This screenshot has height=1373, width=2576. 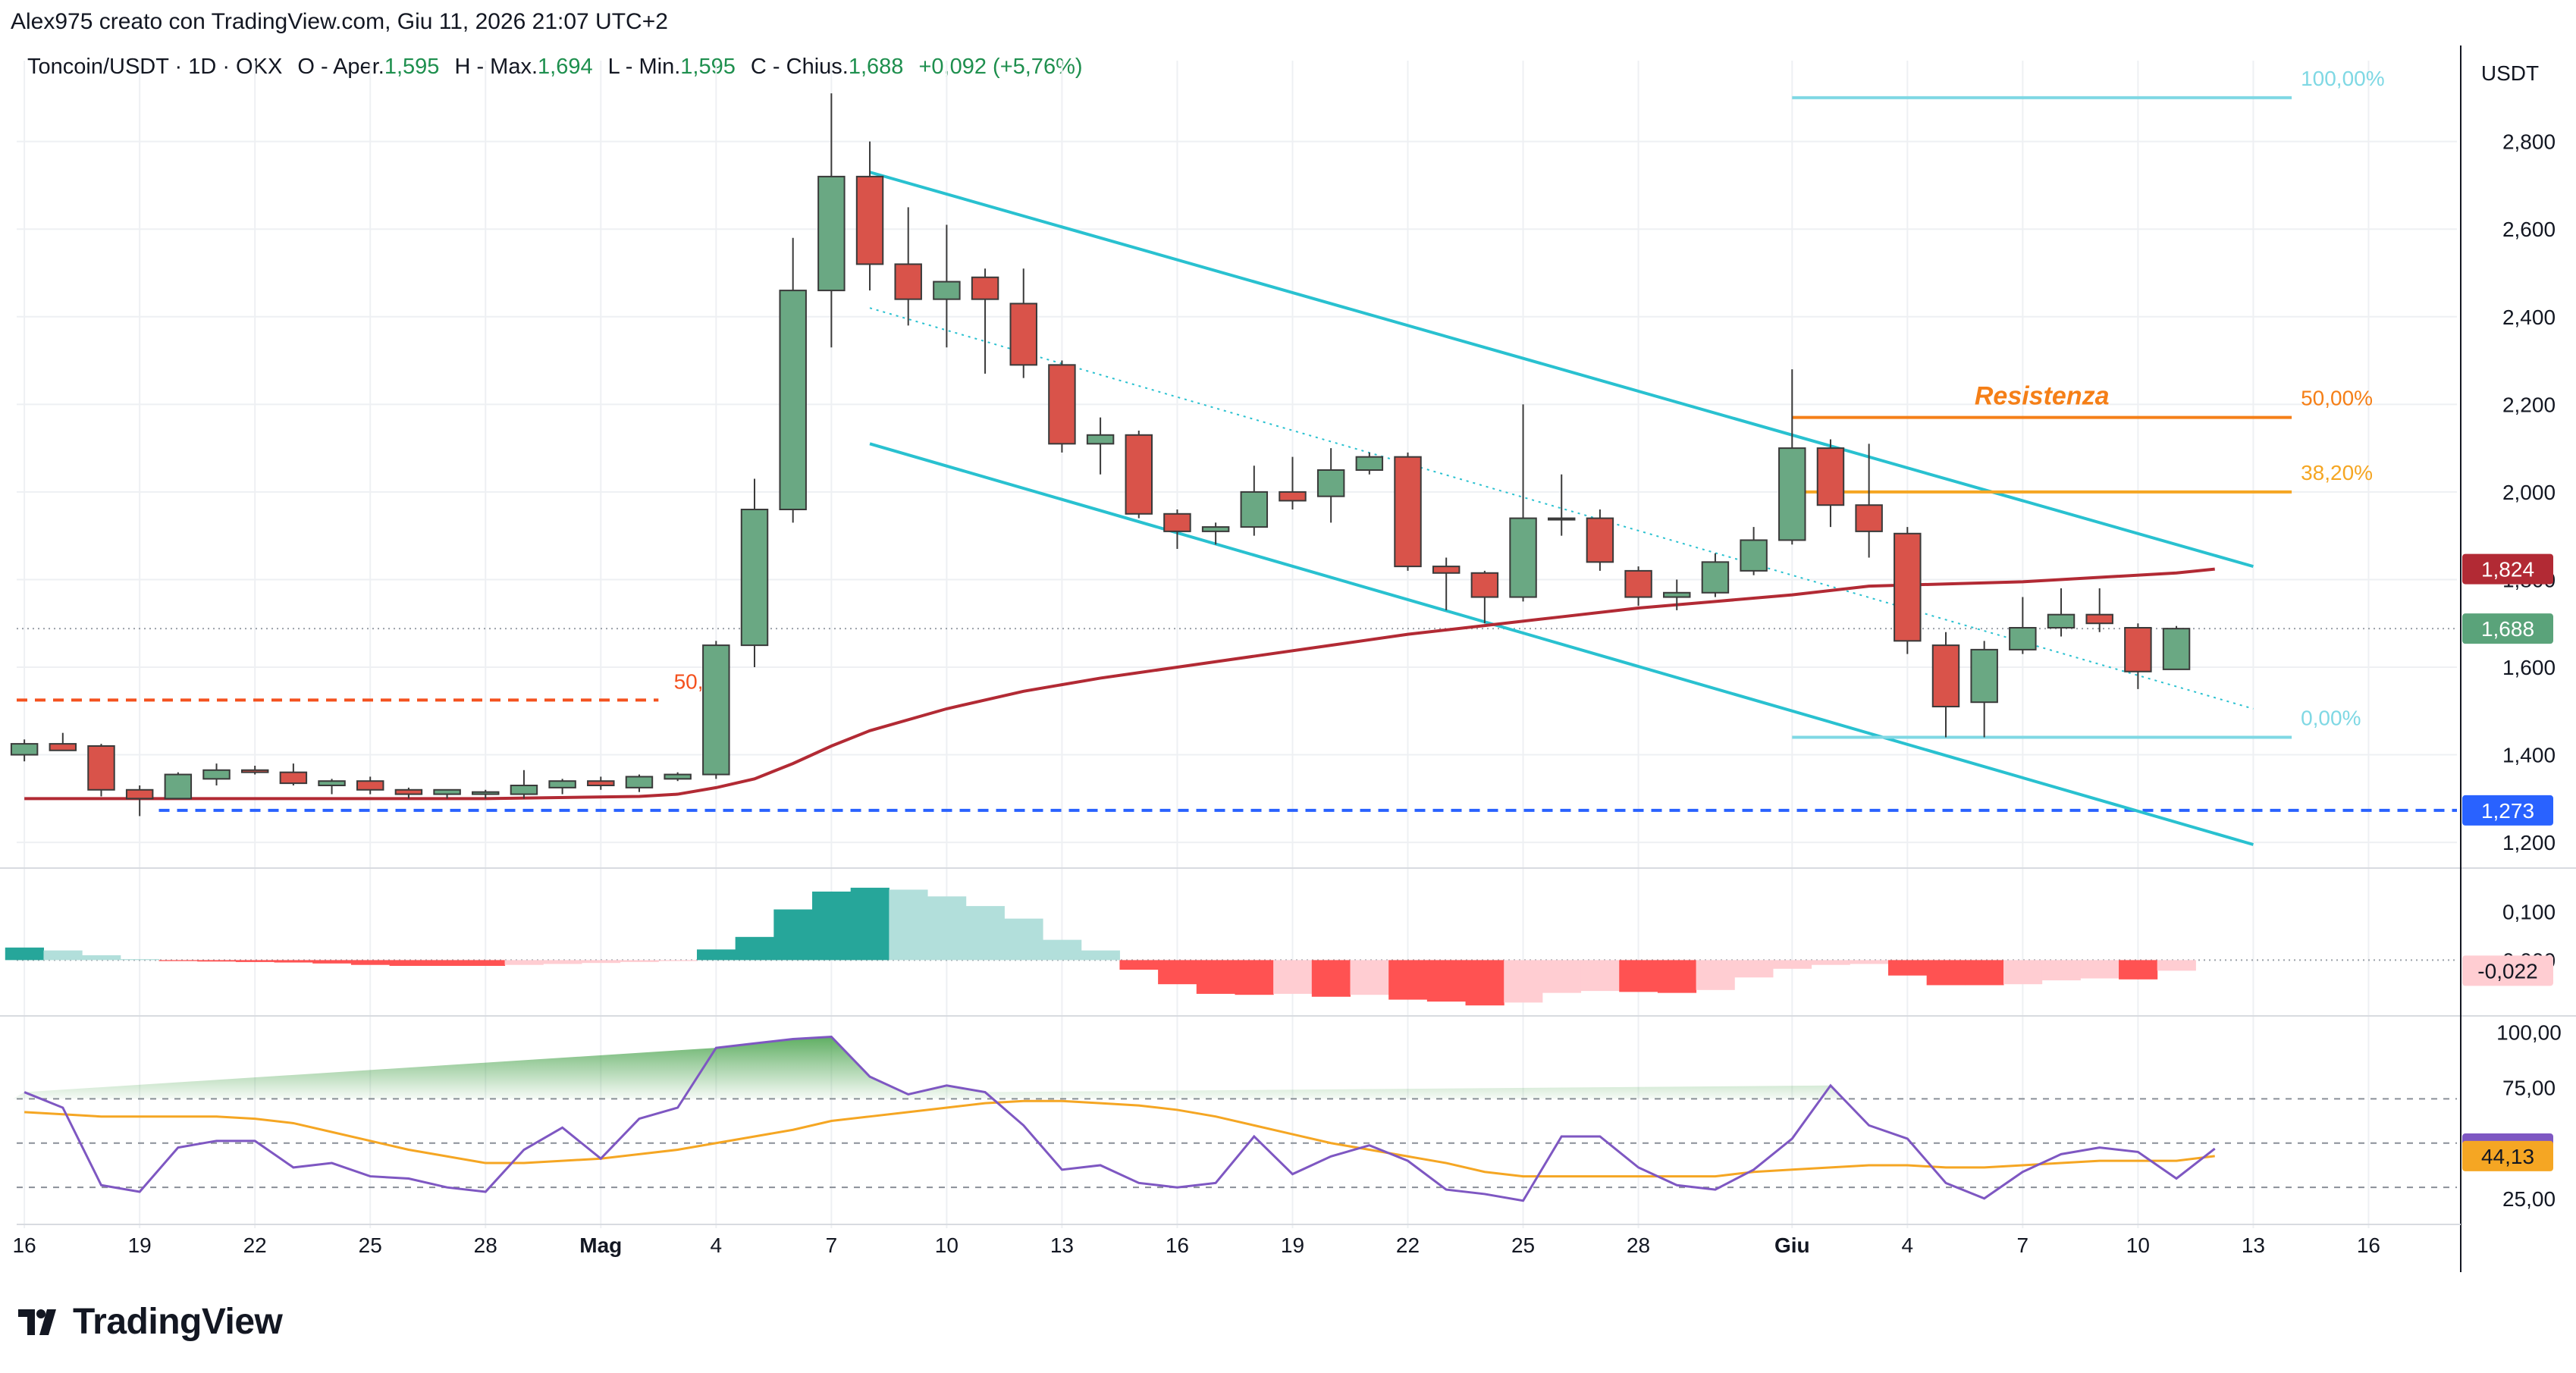 What do you see at coordinates (708, 67) in the screenshot?
I see `legend-low-value: 1,595` at bounding box center [708, 67].